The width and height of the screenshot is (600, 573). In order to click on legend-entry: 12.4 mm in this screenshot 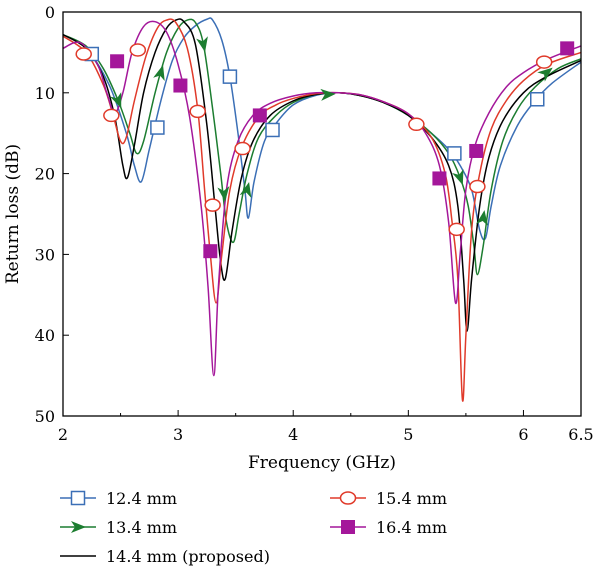, I will do `click(118, 498)`.